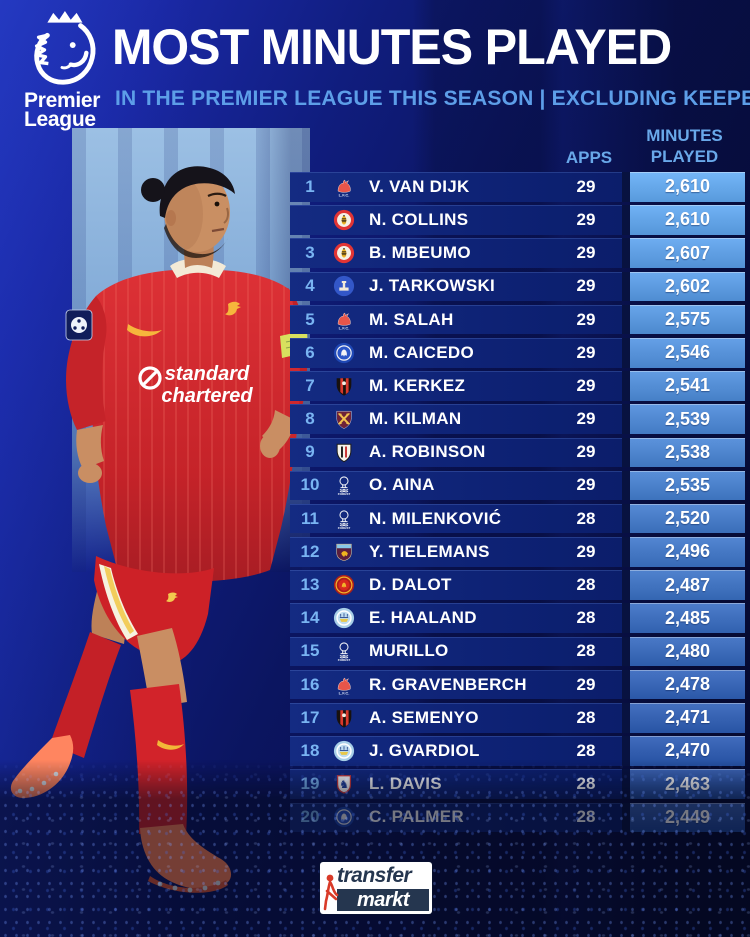 Image resolution: width=750 pixels, height=937 pixels. What do you see at coordinates (517, 518) in the screenshot?
I see `table-row: 11 N. MILENKOVIĆ 28 2,520` at bounding box center [517, 518].